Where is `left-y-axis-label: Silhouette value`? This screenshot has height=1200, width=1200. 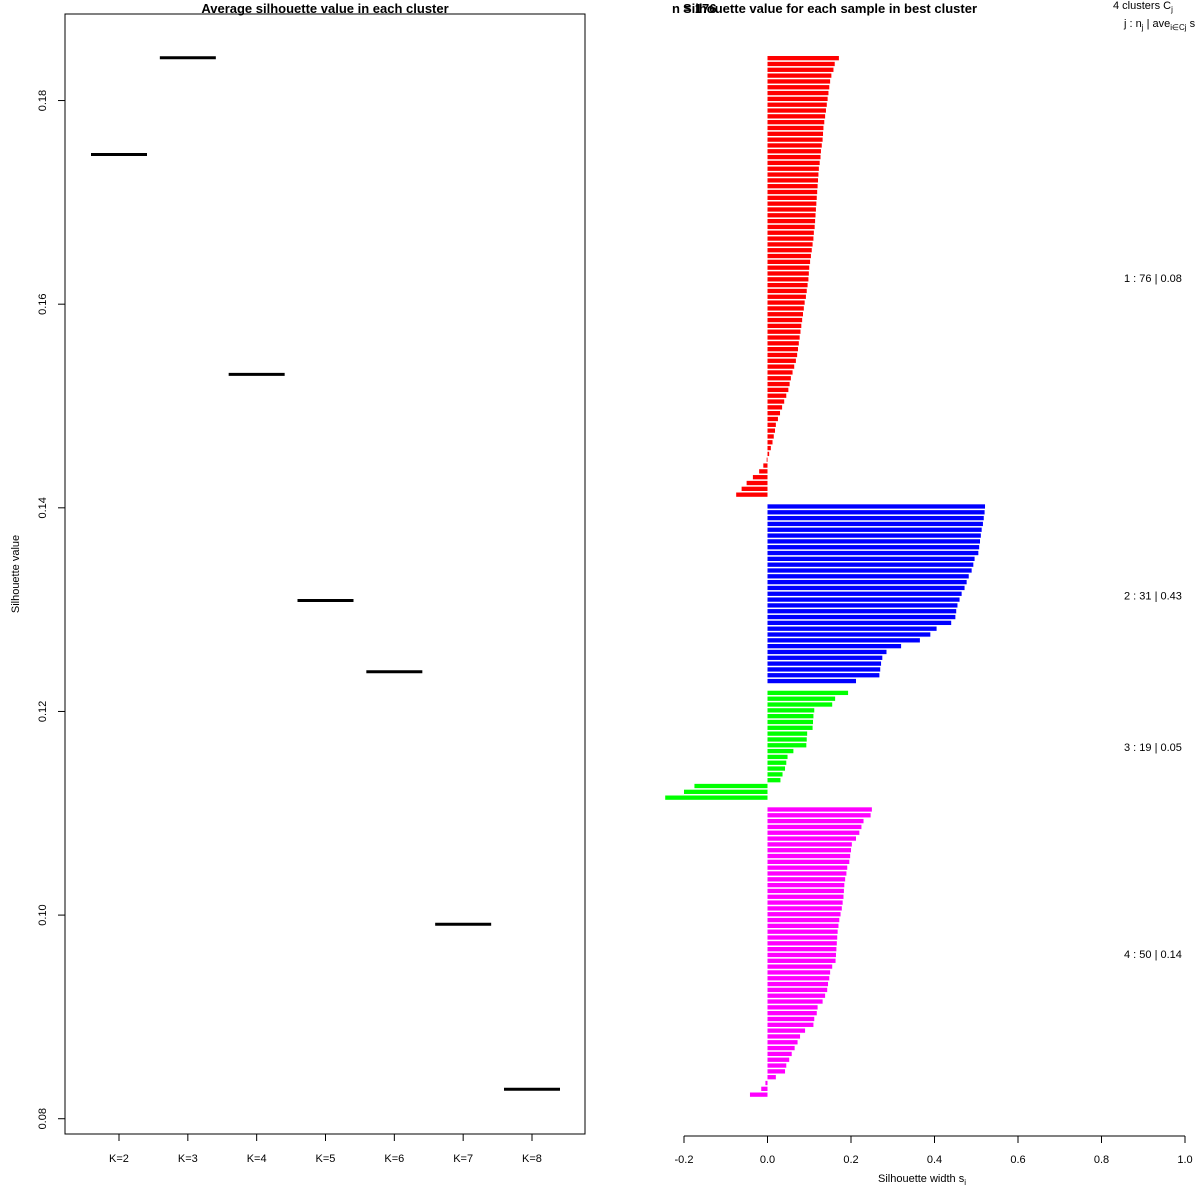
left-y-axis-label: Silhouette value is located at coordinates (16, 574).